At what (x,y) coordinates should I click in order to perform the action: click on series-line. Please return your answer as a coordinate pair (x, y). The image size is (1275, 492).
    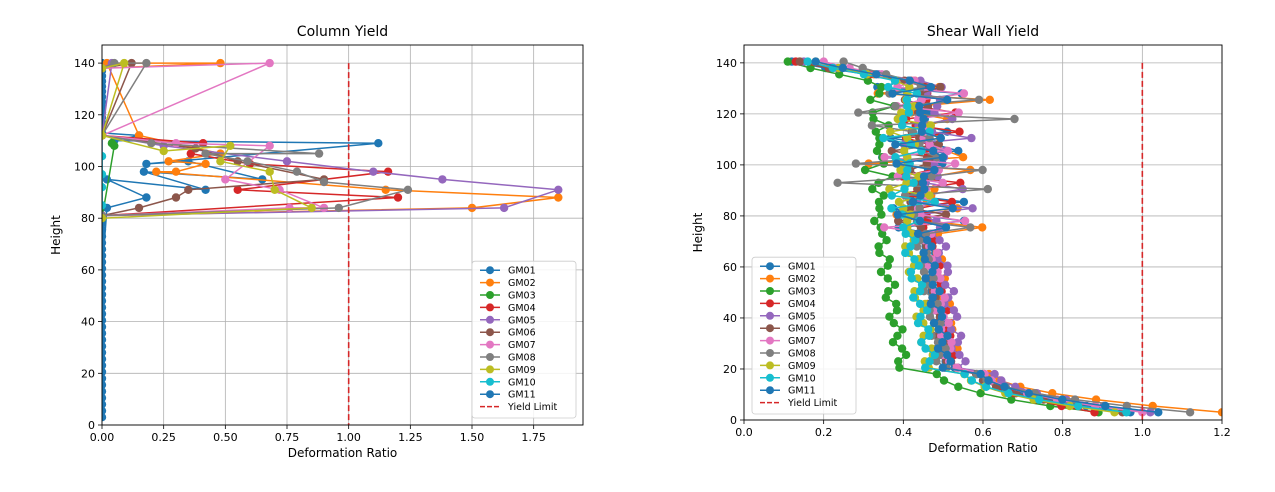
    Looking at the image, I should click on (207, 140).